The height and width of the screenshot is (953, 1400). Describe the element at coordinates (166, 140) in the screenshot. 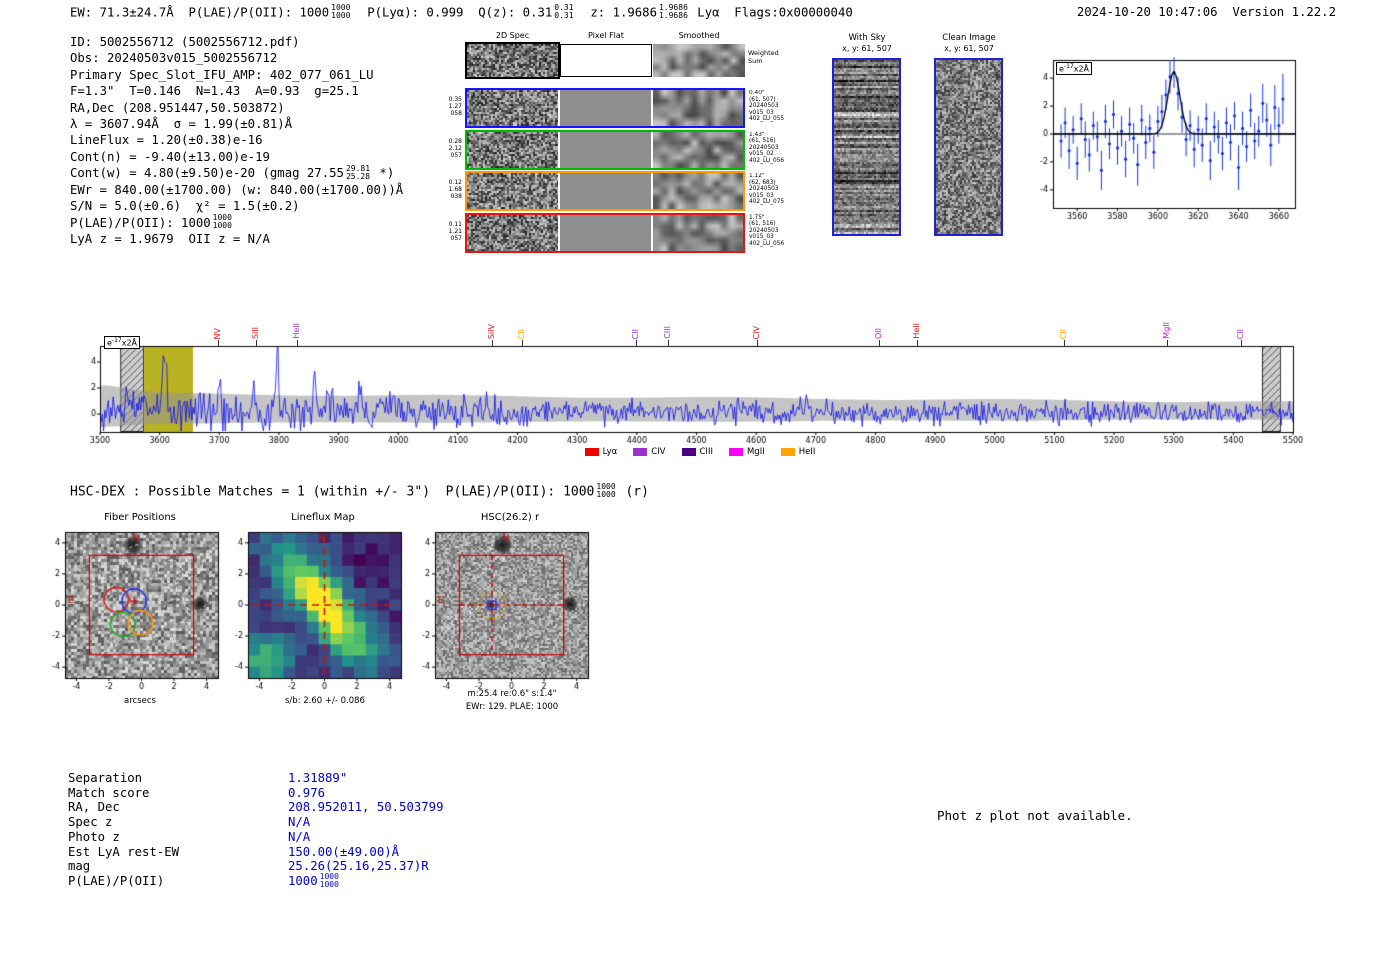

I see `info-line-6: LineFlux = 1.20(±0.38)e-16` at that location.